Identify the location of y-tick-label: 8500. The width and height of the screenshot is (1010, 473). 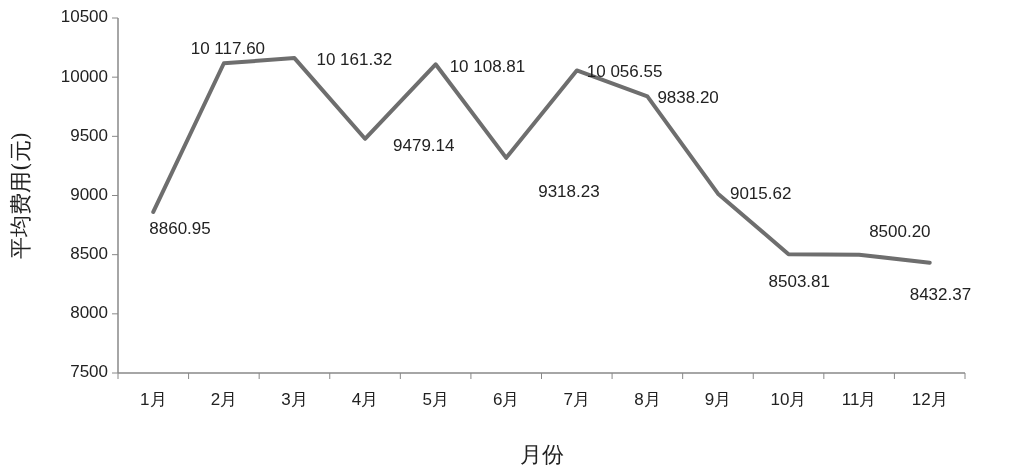
(89, 254).